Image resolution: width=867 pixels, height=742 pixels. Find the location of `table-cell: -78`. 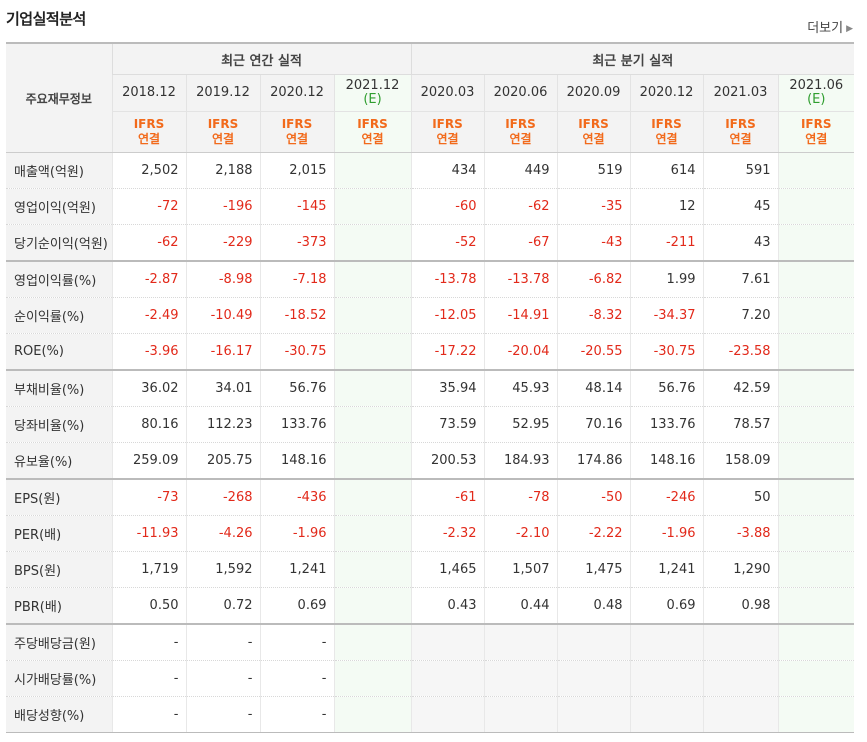

table-cell: -78 is located at coordinates (520, 497).